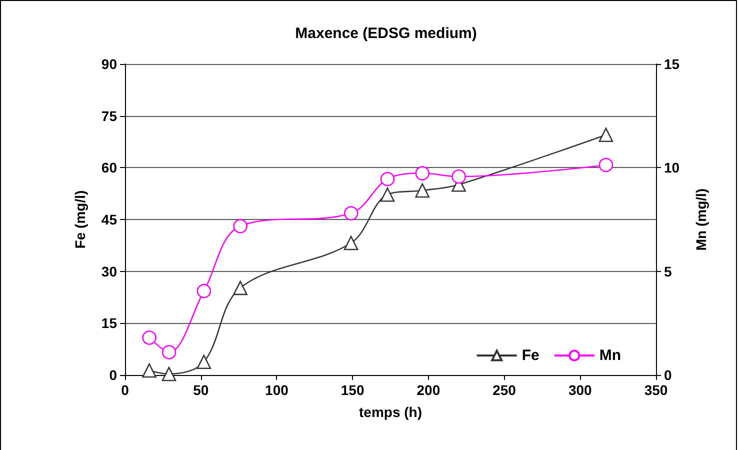  I want to click on y-axis-title: Fe (mg/l), so click(80, 219).